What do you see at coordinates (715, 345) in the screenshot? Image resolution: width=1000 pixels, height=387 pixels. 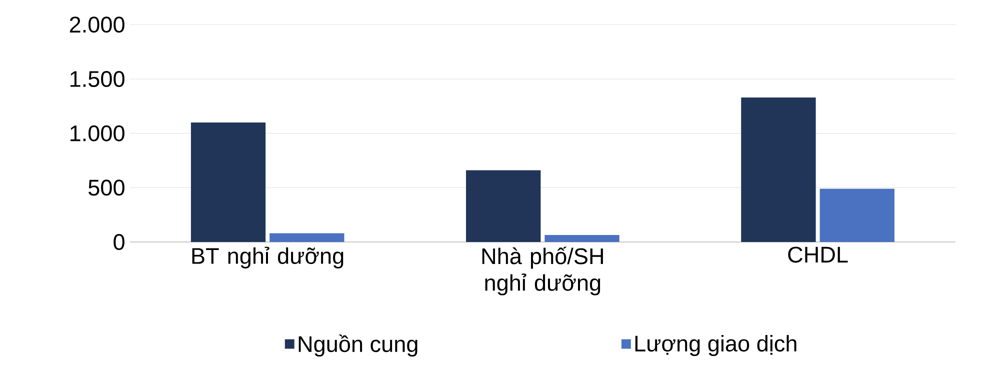 I see `legend-label: Lượng giao dịch` at bounding box center [715, 345].